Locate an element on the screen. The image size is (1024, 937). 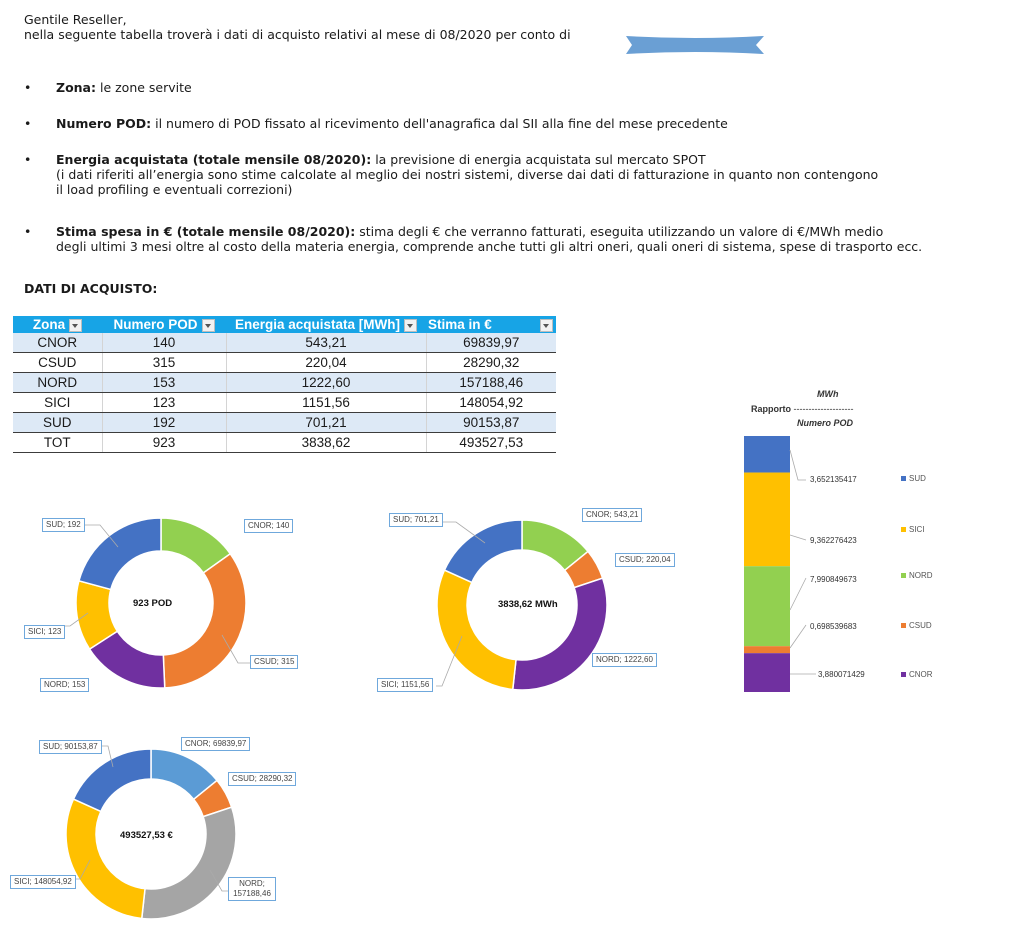
data-label: SICI; 148054,92 is located at coordinates (43, 882).